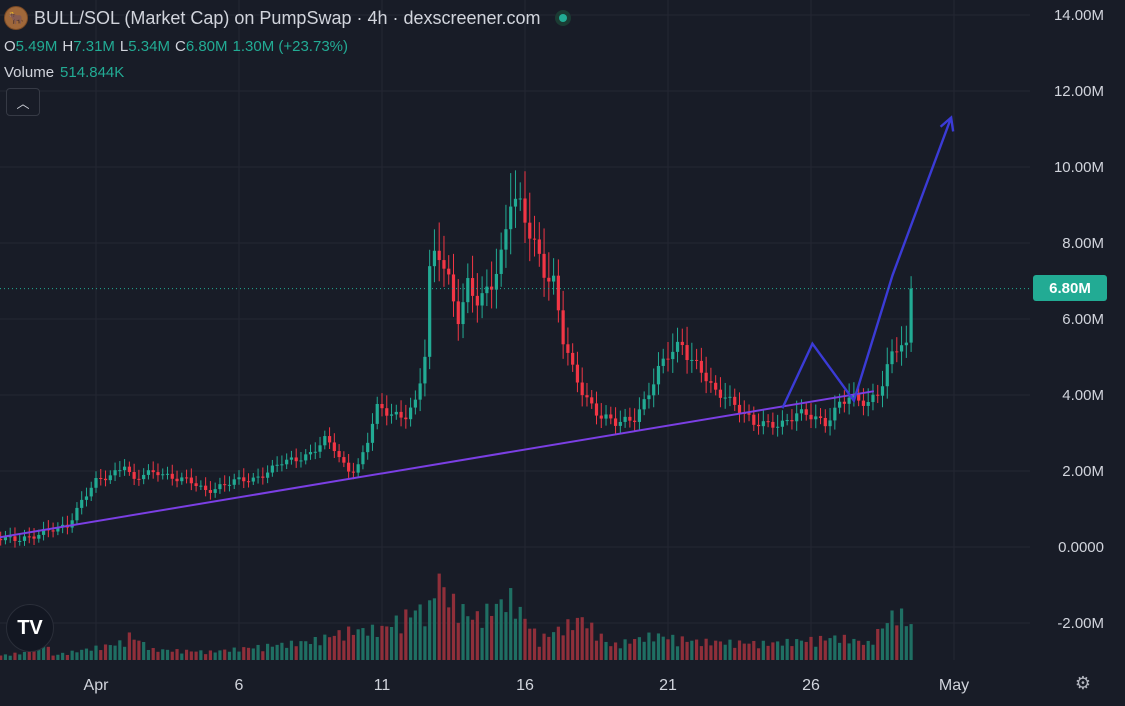  I want to click on open-value: 5.49M, so click(36, 46).